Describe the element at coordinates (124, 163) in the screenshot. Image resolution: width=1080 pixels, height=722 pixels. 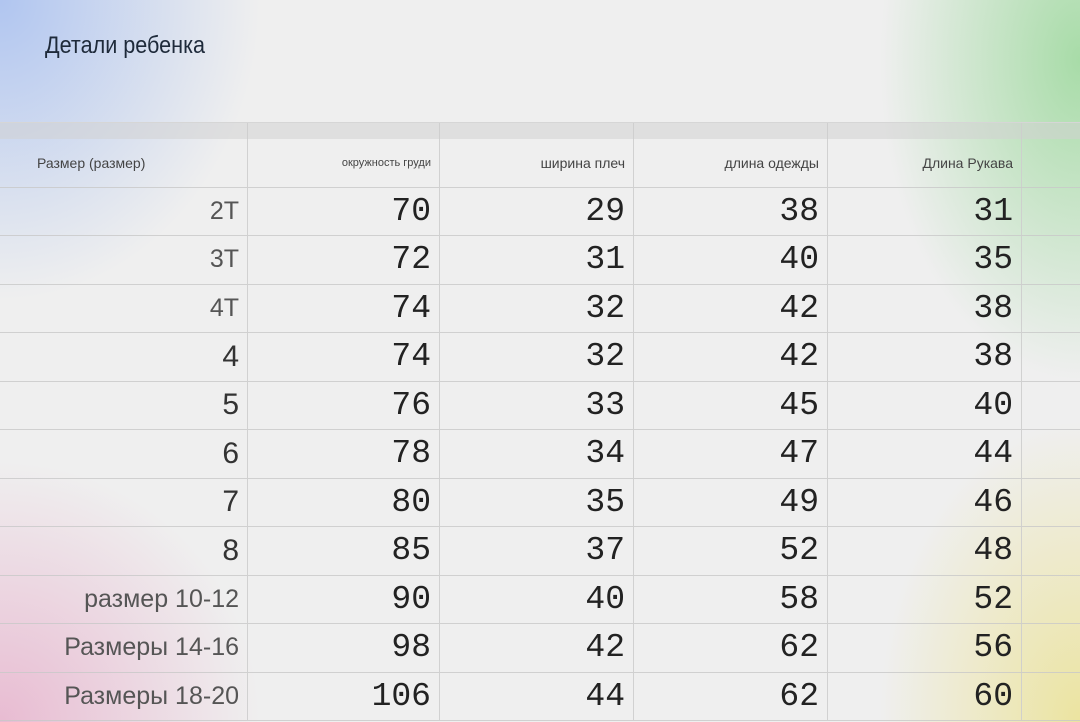
I see `header-size: Размер (размер)` at that location.